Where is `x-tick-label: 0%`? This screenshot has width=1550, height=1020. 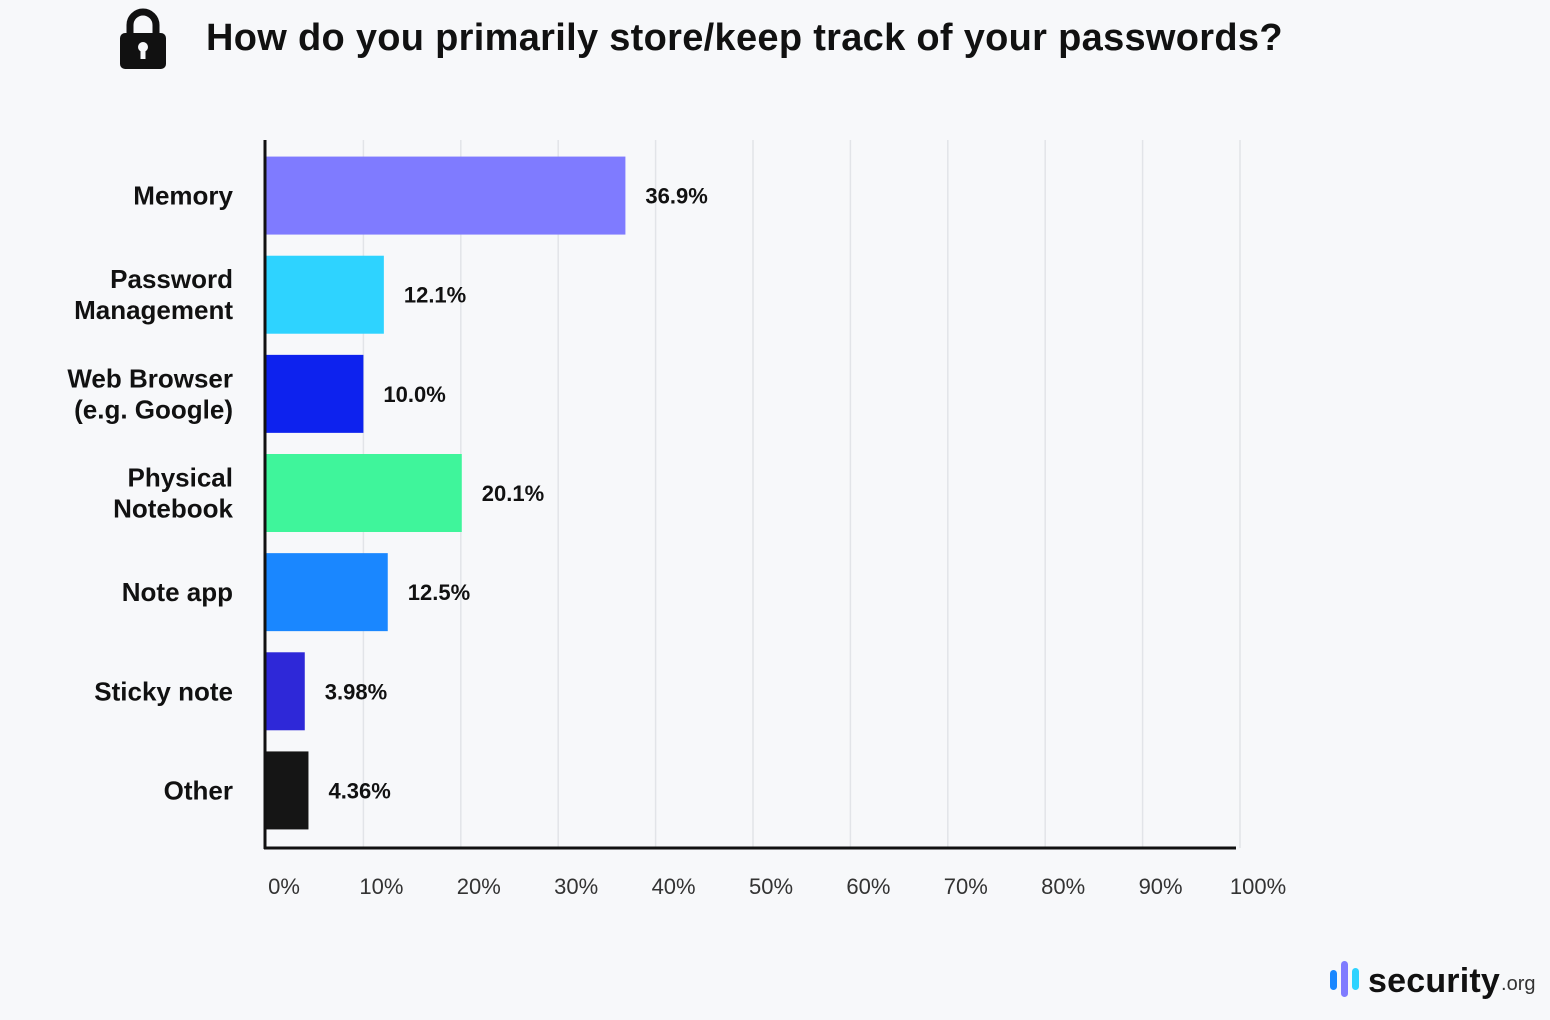
x-tick-label: 0% is located at coordinates (284, 886).